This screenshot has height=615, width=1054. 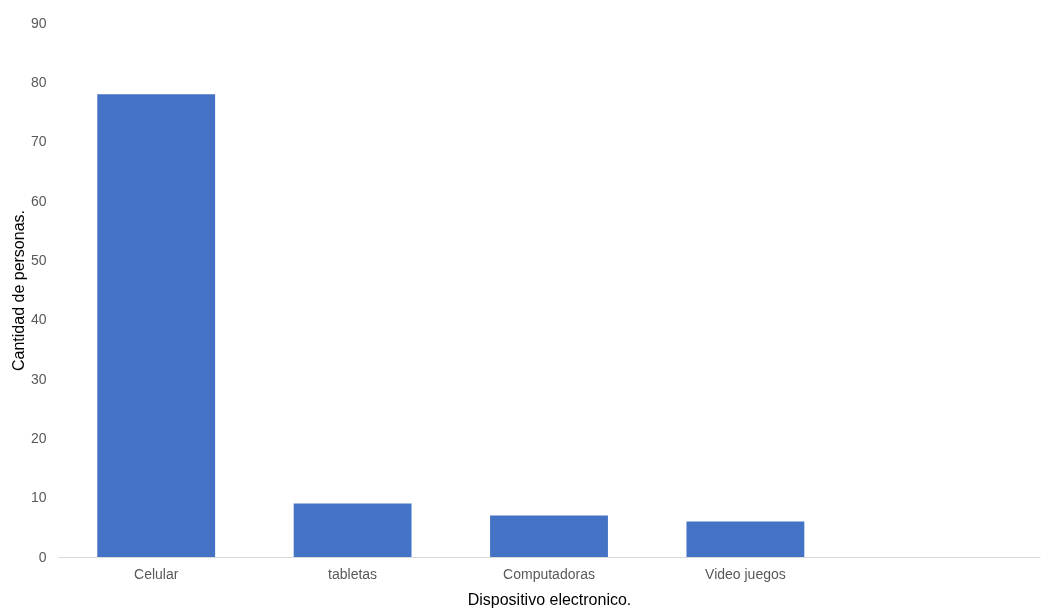 What do you see at coordinates (38, 437) in the screenshot?
I see `y-tick-label: 20` at bounding box center [38, 437].